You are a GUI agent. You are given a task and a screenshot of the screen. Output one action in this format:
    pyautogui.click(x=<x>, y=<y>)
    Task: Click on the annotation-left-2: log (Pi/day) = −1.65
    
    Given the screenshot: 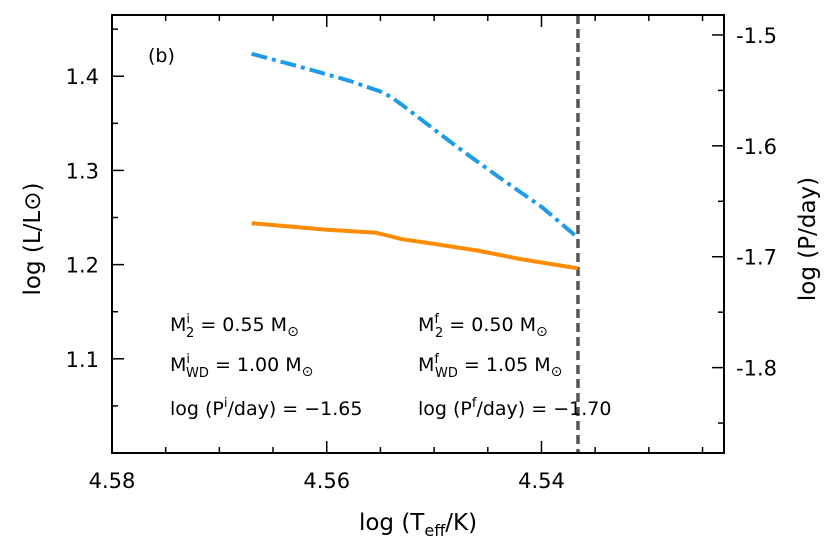 What is the action you would take?
    pyautogui.click(x=266, y=408)
    